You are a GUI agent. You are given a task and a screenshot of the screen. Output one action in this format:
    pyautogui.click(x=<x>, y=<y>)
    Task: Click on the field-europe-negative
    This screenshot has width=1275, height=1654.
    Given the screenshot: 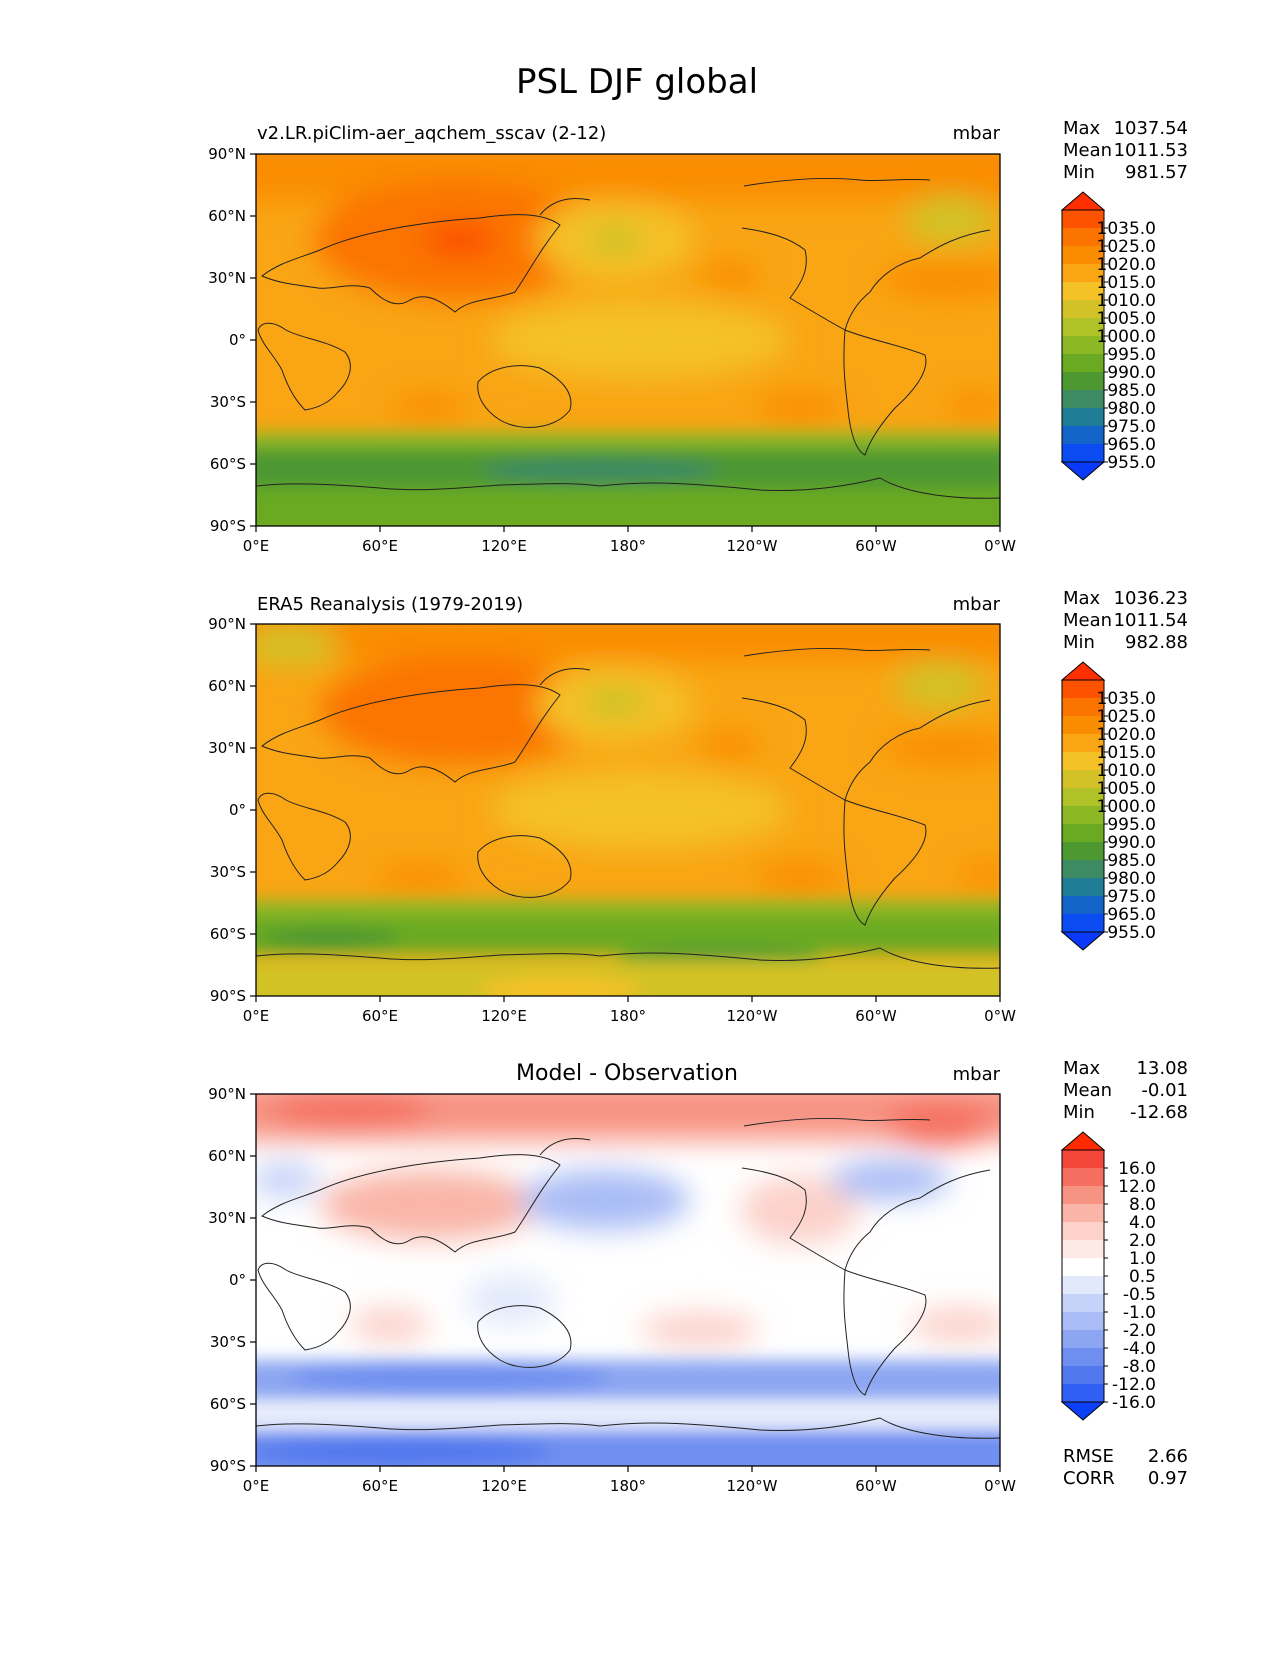 What is the action you would take?
    pyautogui.click(x=288, y=1180)
    